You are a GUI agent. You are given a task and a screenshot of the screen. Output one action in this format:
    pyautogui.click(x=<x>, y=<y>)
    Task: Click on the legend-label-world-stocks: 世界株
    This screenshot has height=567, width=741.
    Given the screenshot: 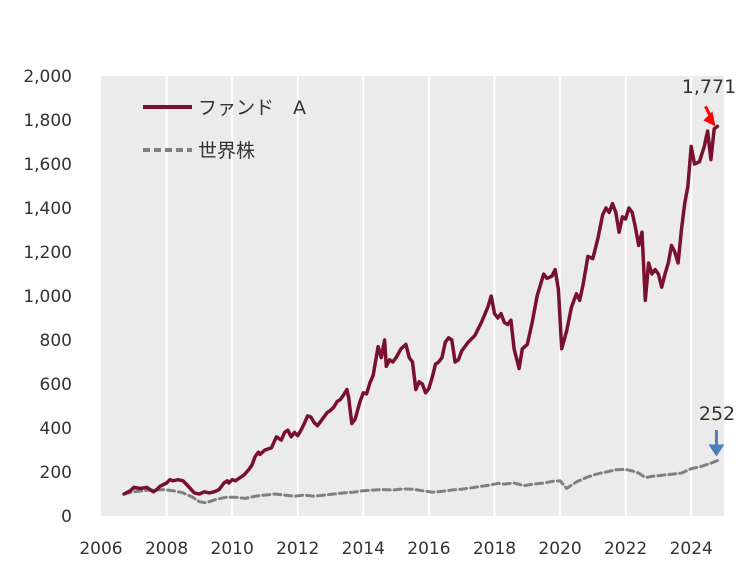 What is the action you would take?
    pyautogui.click(x=226, y=151)
    